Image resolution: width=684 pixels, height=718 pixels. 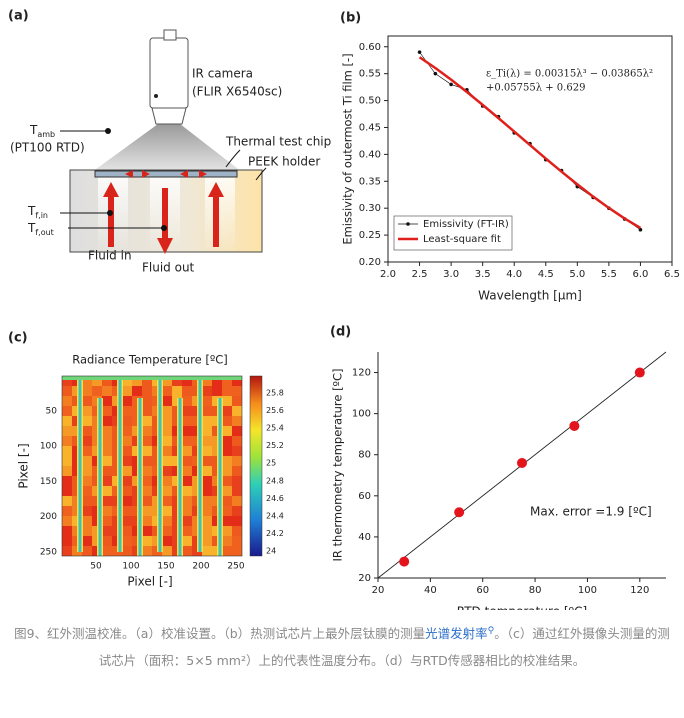 I want to click on caption-link: 光谱发射率, so click(x=456, y=634).